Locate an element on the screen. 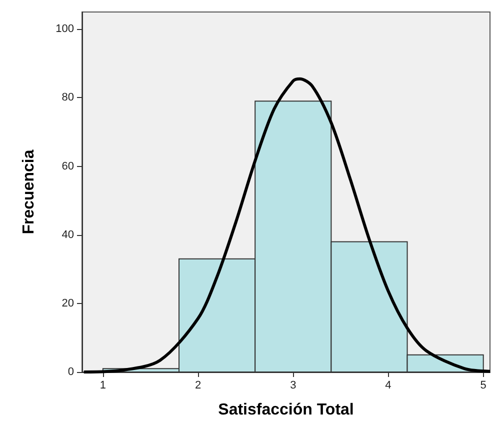  y-tick-label: 80 is located at coordinates (68, 98).